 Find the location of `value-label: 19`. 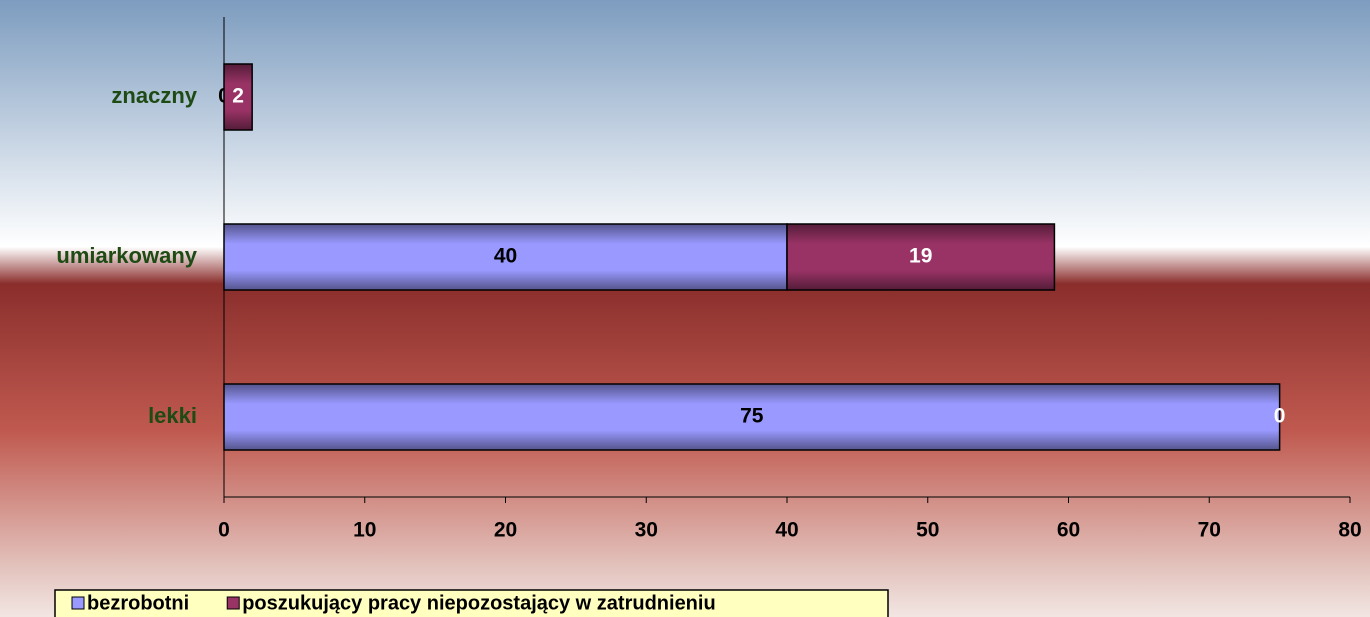

value-label: 19 is located at coordinates (920, 256).